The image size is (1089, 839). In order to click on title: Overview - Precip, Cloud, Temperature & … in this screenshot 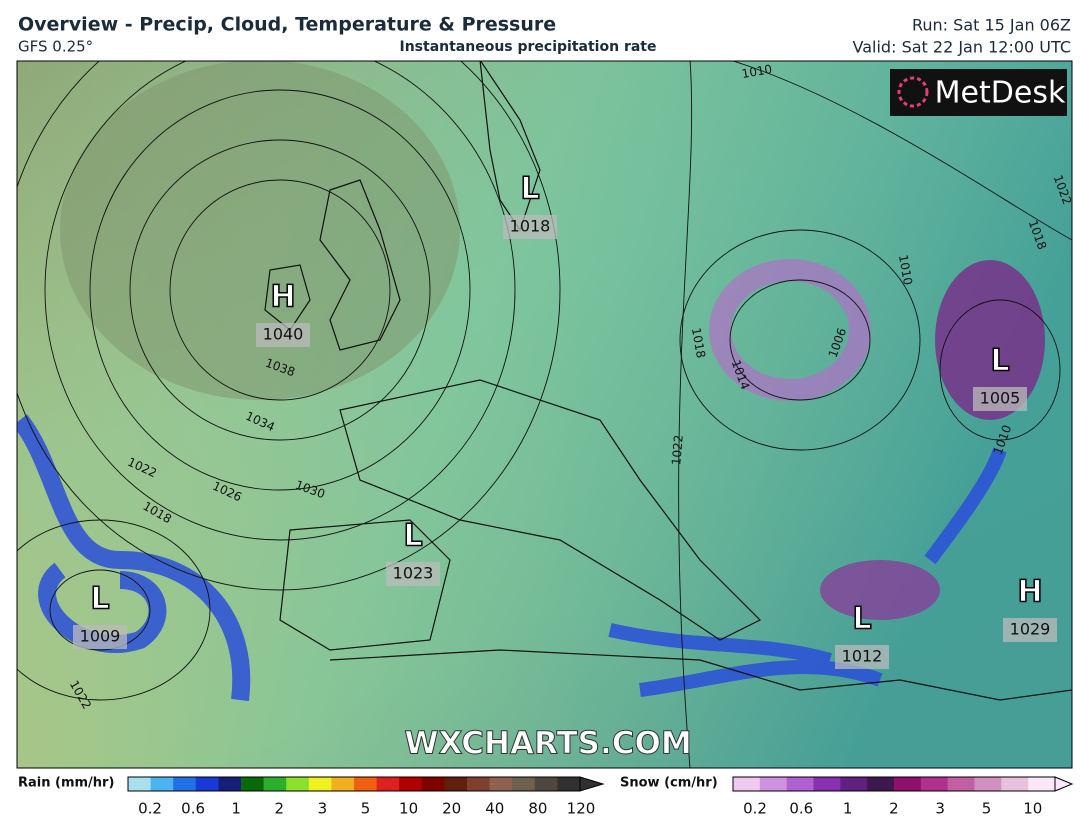, I will do `click(287, 25)`.